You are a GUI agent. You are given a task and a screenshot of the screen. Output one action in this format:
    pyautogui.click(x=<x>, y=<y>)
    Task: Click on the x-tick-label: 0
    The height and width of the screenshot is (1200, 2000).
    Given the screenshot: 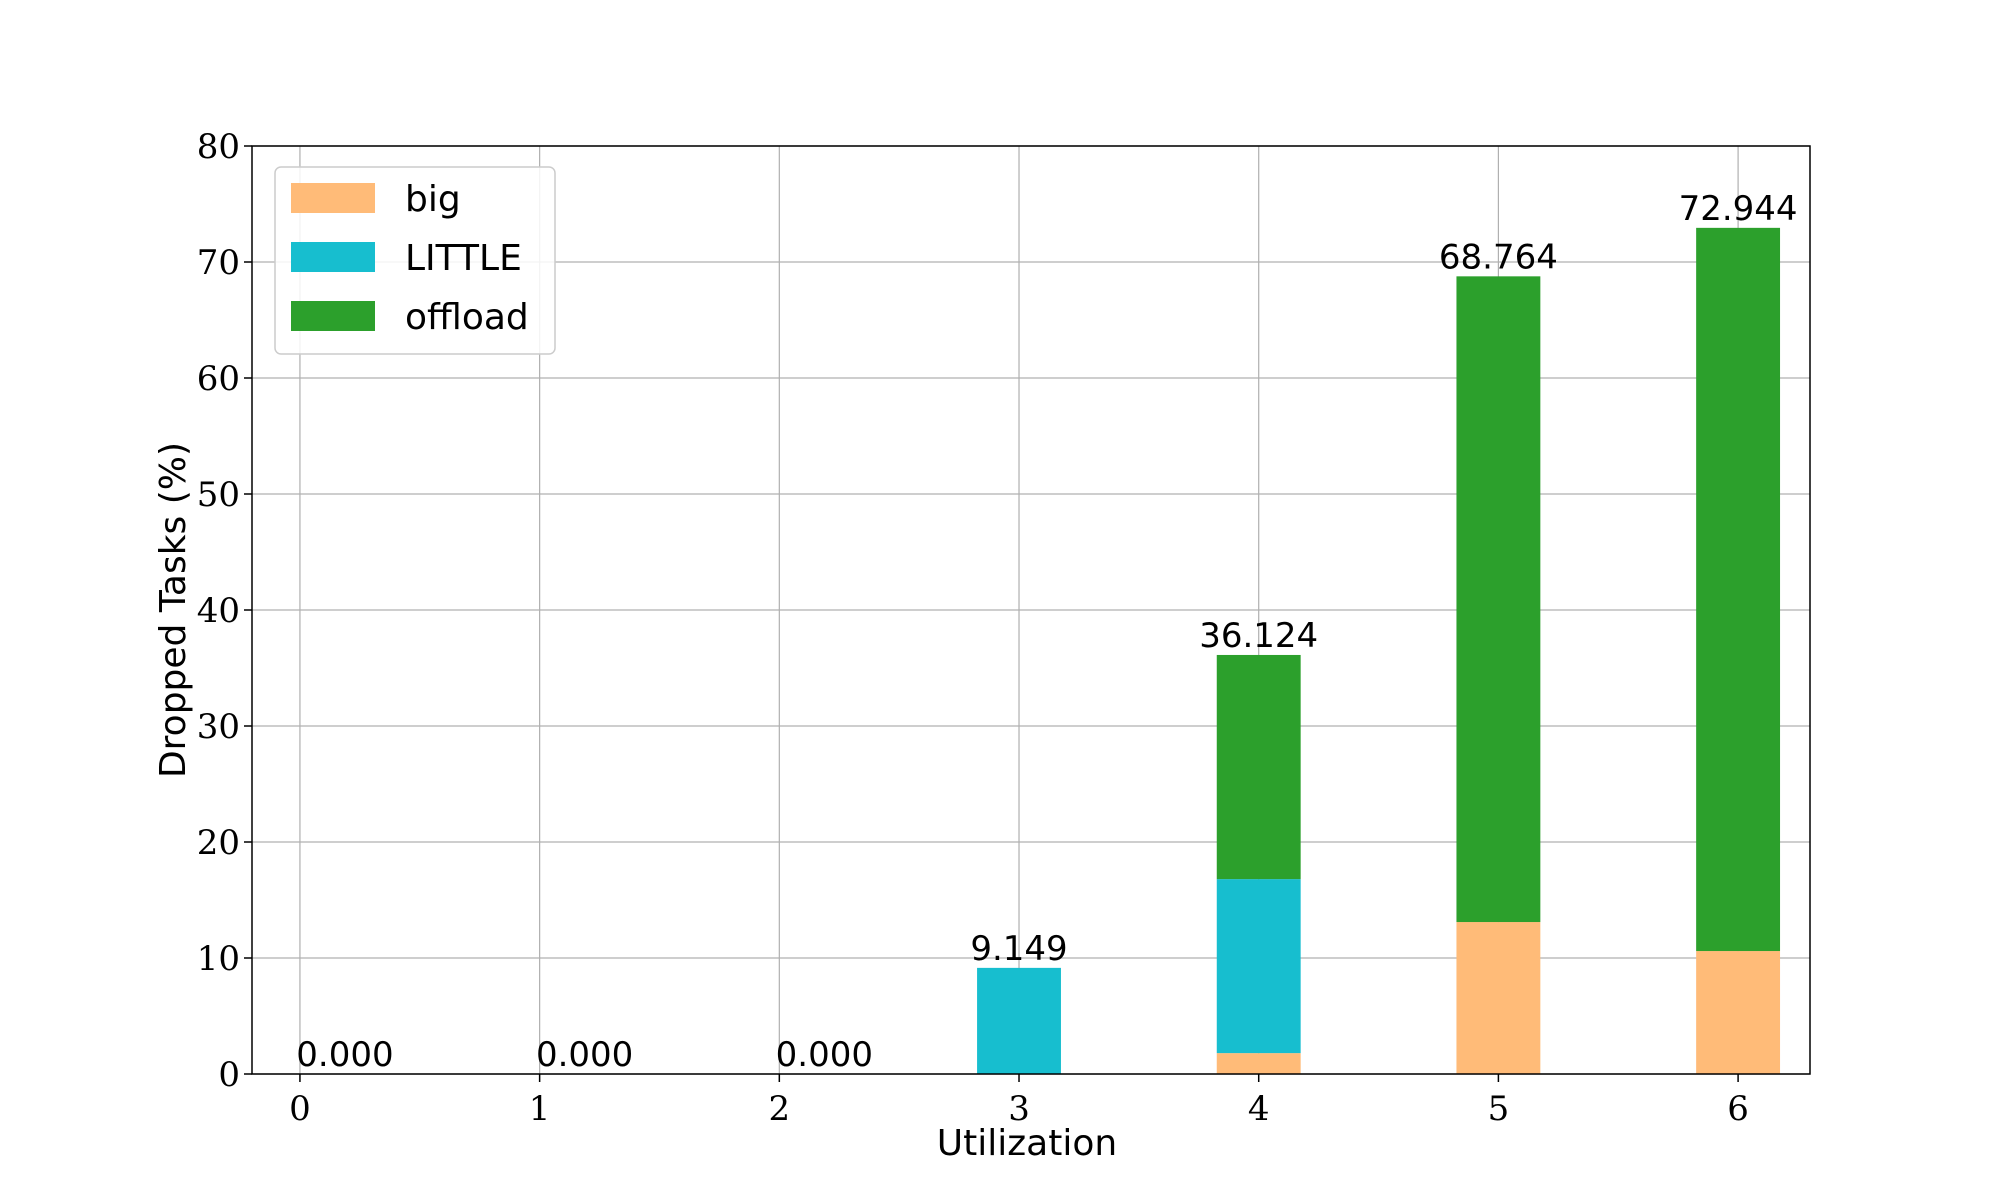 What is the action you would take?
    pyautogui.click(x=300, y=1109)
    